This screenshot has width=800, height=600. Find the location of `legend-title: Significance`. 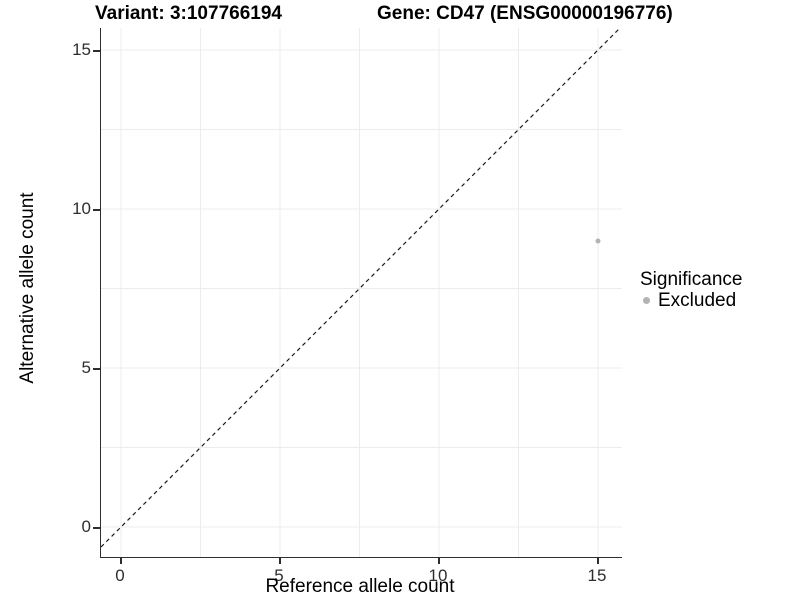

legend-title: Significance is located at coordinates (691, 279).